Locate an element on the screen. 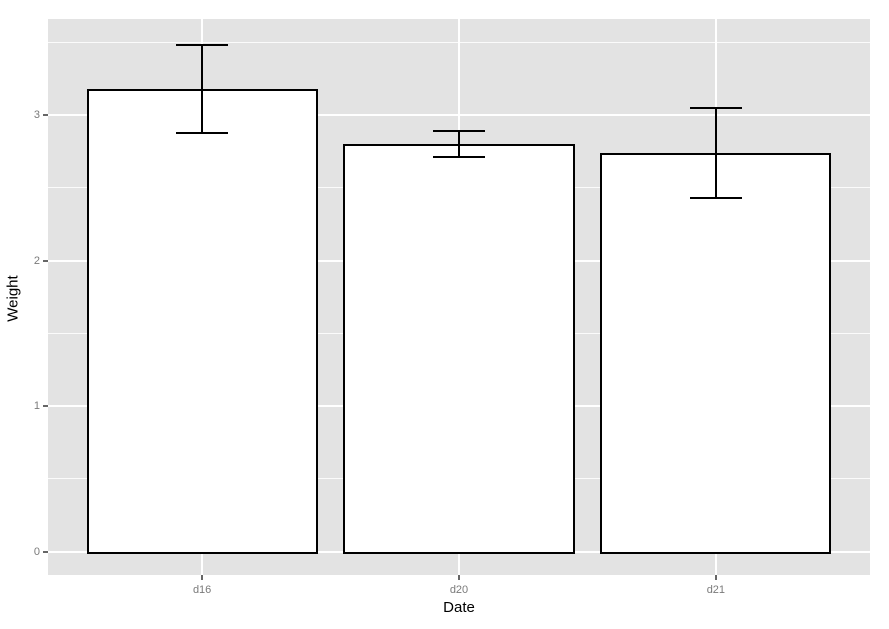  x-axis-title: Date is located at coordinates (459, 607).